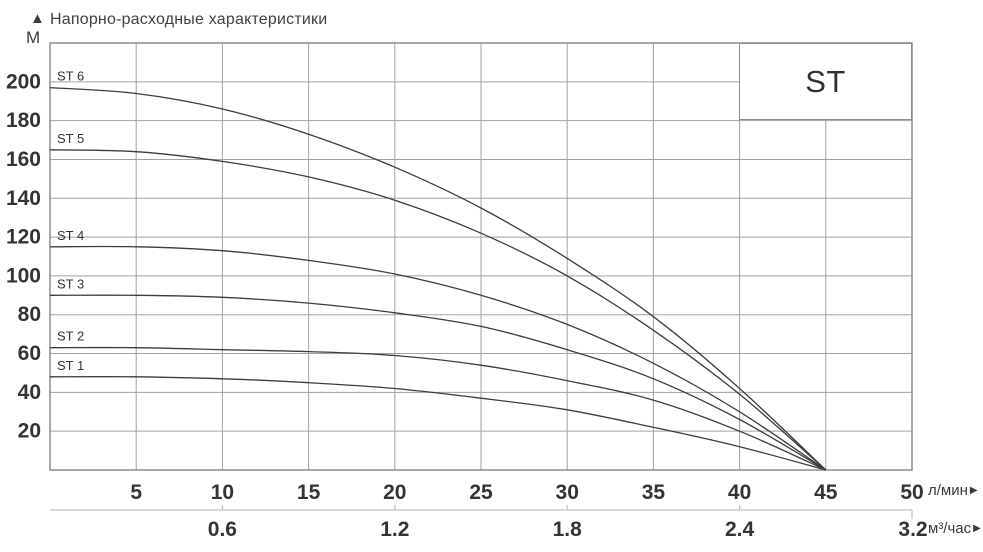  What do you see at coordinates (29, 314) in the screenshot?
I see `y-tick-label: 80` at bounding box center [29, 314].